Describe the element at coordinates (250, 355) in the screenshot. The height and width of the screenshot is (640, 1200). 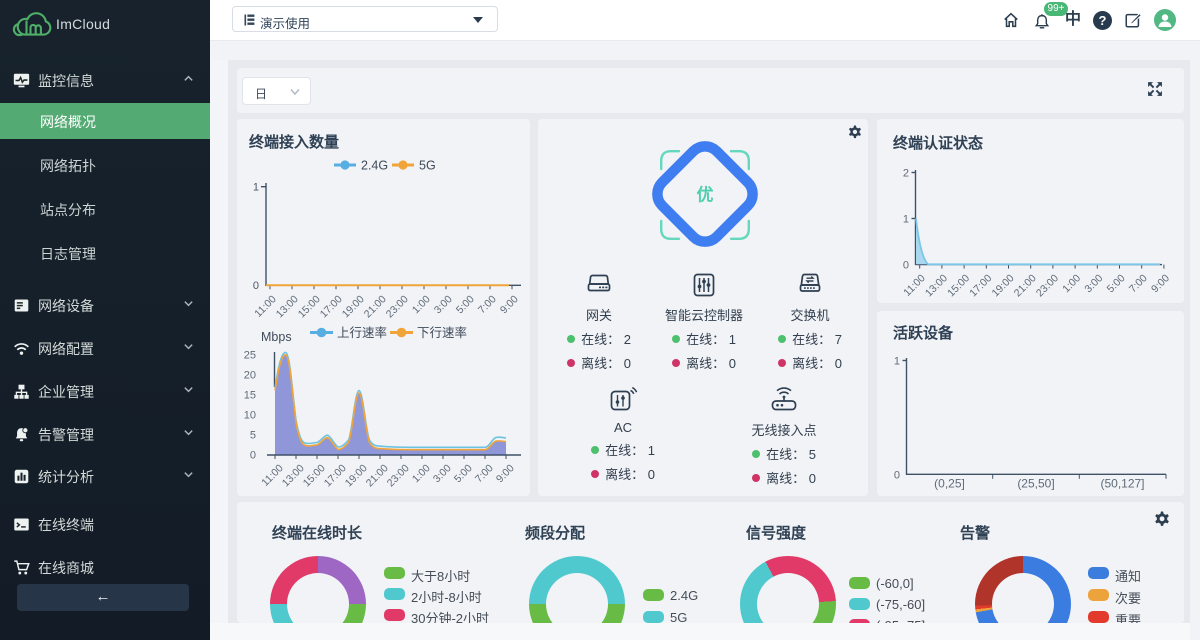
I see `svg-text: 25` at that location.